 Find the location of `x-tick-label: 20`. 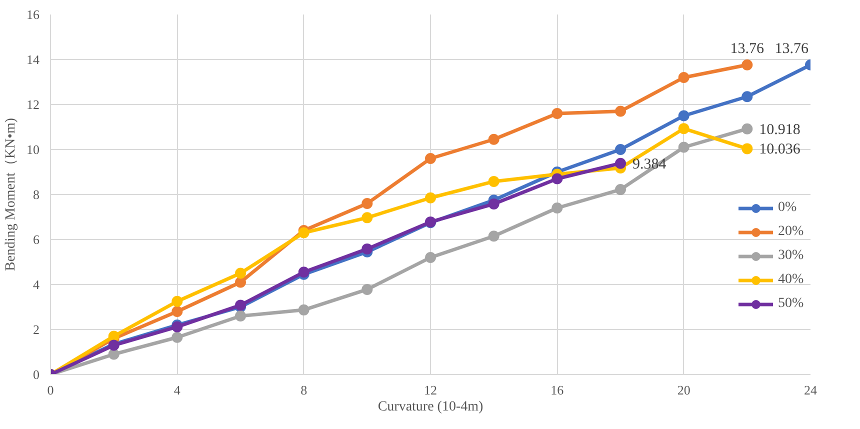

x-tick-label: 20 is located at coordinates (683, 390).